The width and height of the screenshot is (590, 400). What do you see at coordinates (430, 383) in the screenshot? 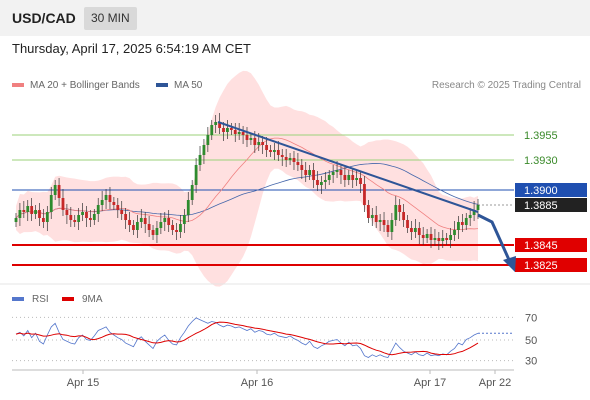
I see `x-label-2: Apr 17` at bounding box center [430, 383].